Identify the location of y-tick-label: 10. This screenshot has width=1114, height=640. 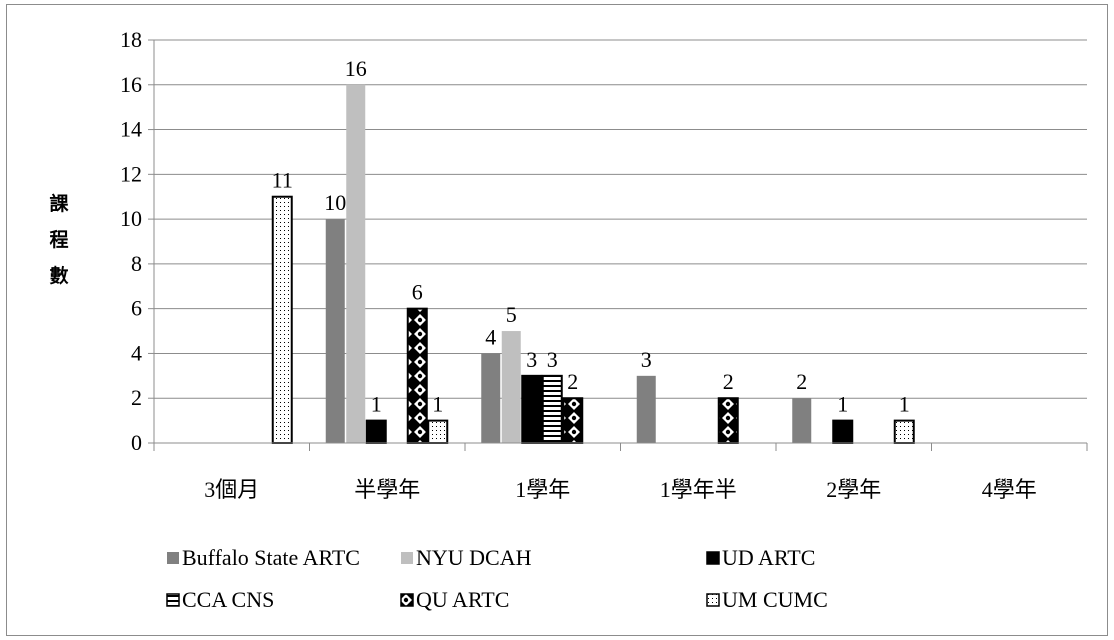
(131, 218).